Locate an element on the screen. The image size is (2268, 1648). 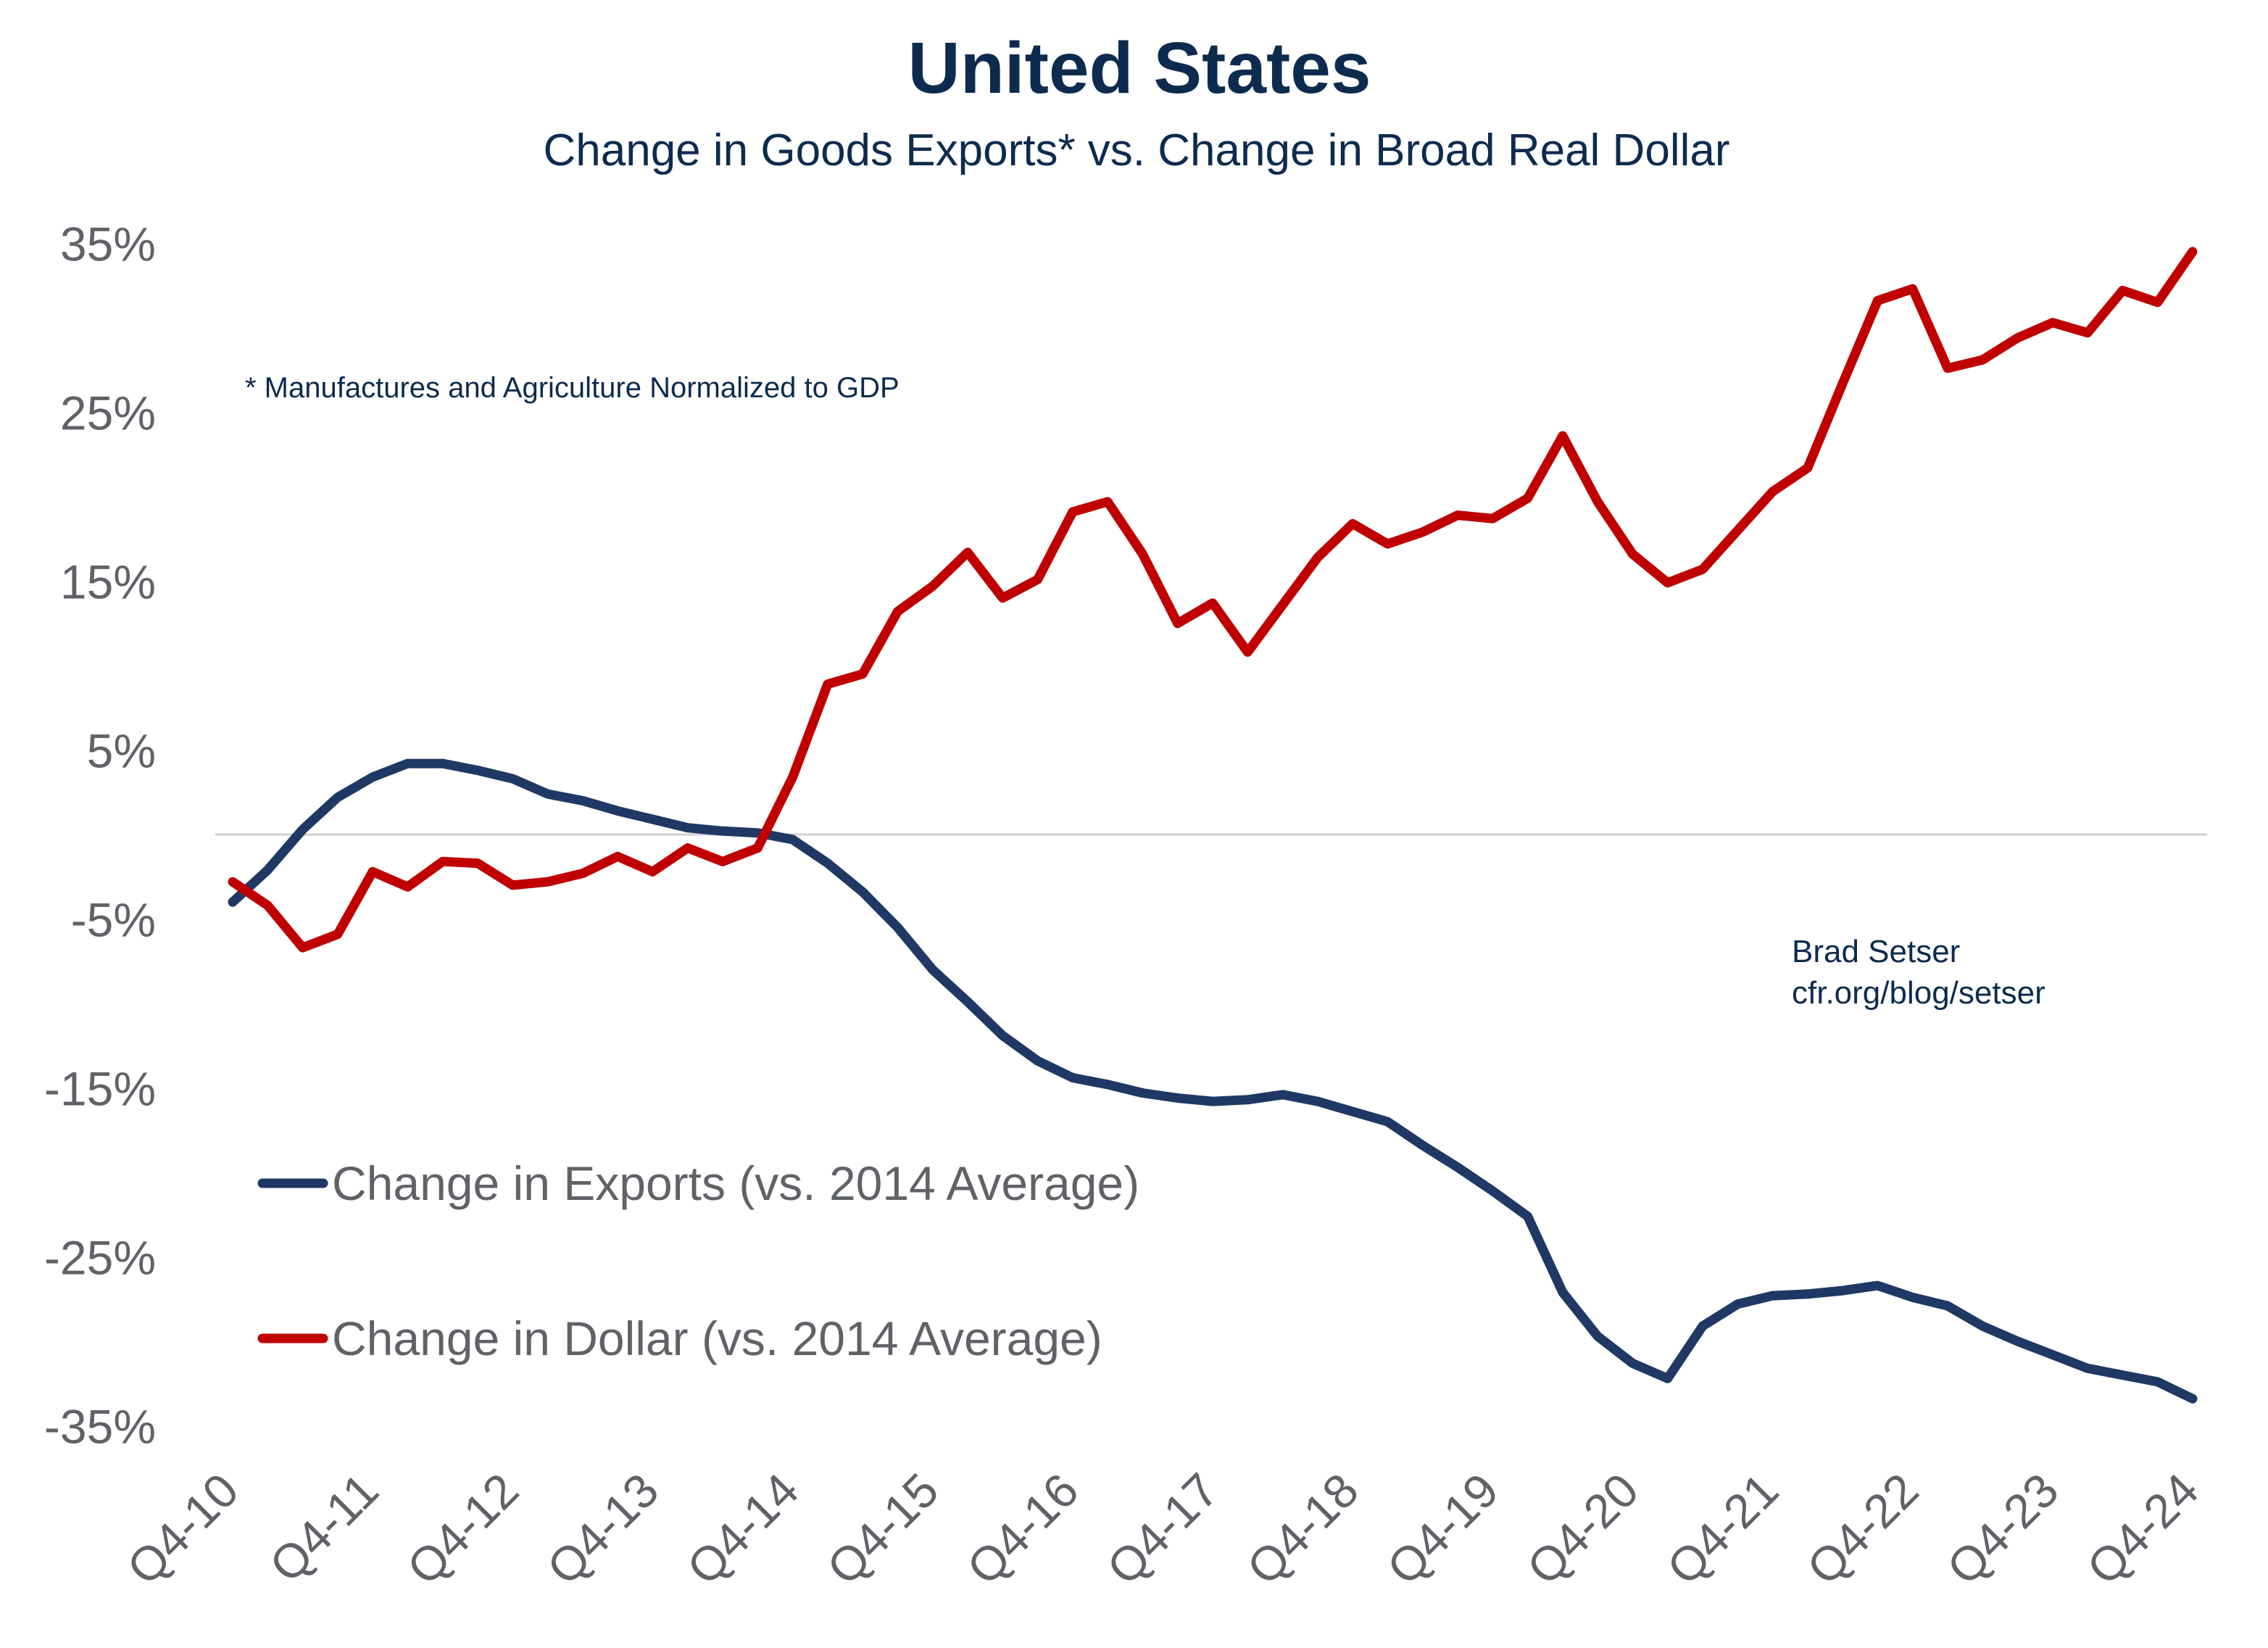
legend-label: Change in Dollar (vs. 2014 Average) is located at coordinates (717, 1338).